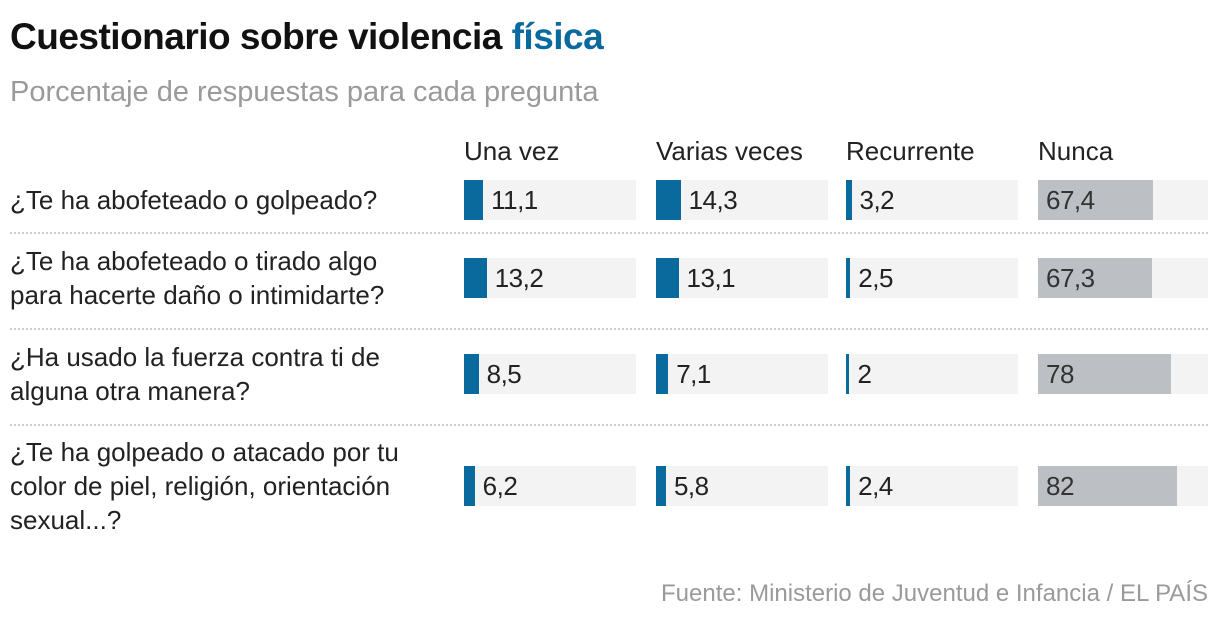 This screenshot has width=1220, height=624. I want to click on data-label: 67,3, so click(1070, 278).